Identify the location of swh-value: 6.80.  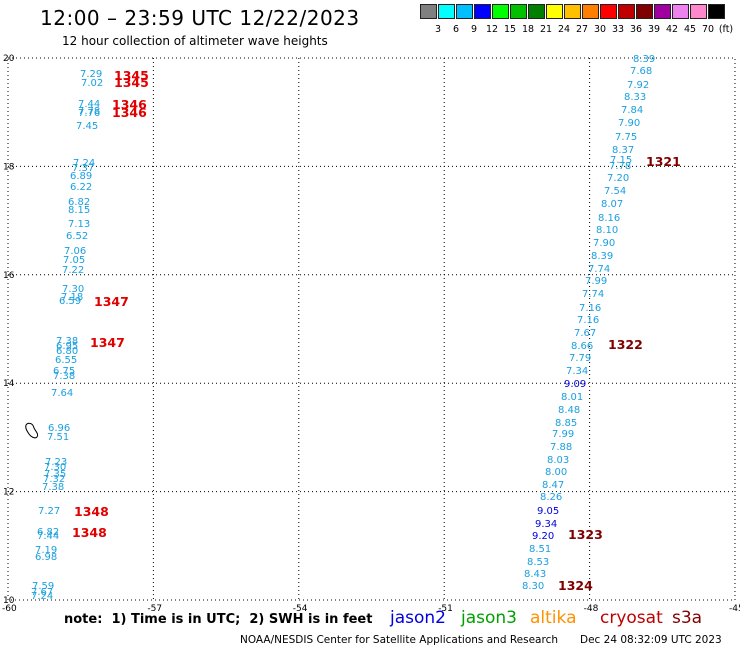
(67, 351).